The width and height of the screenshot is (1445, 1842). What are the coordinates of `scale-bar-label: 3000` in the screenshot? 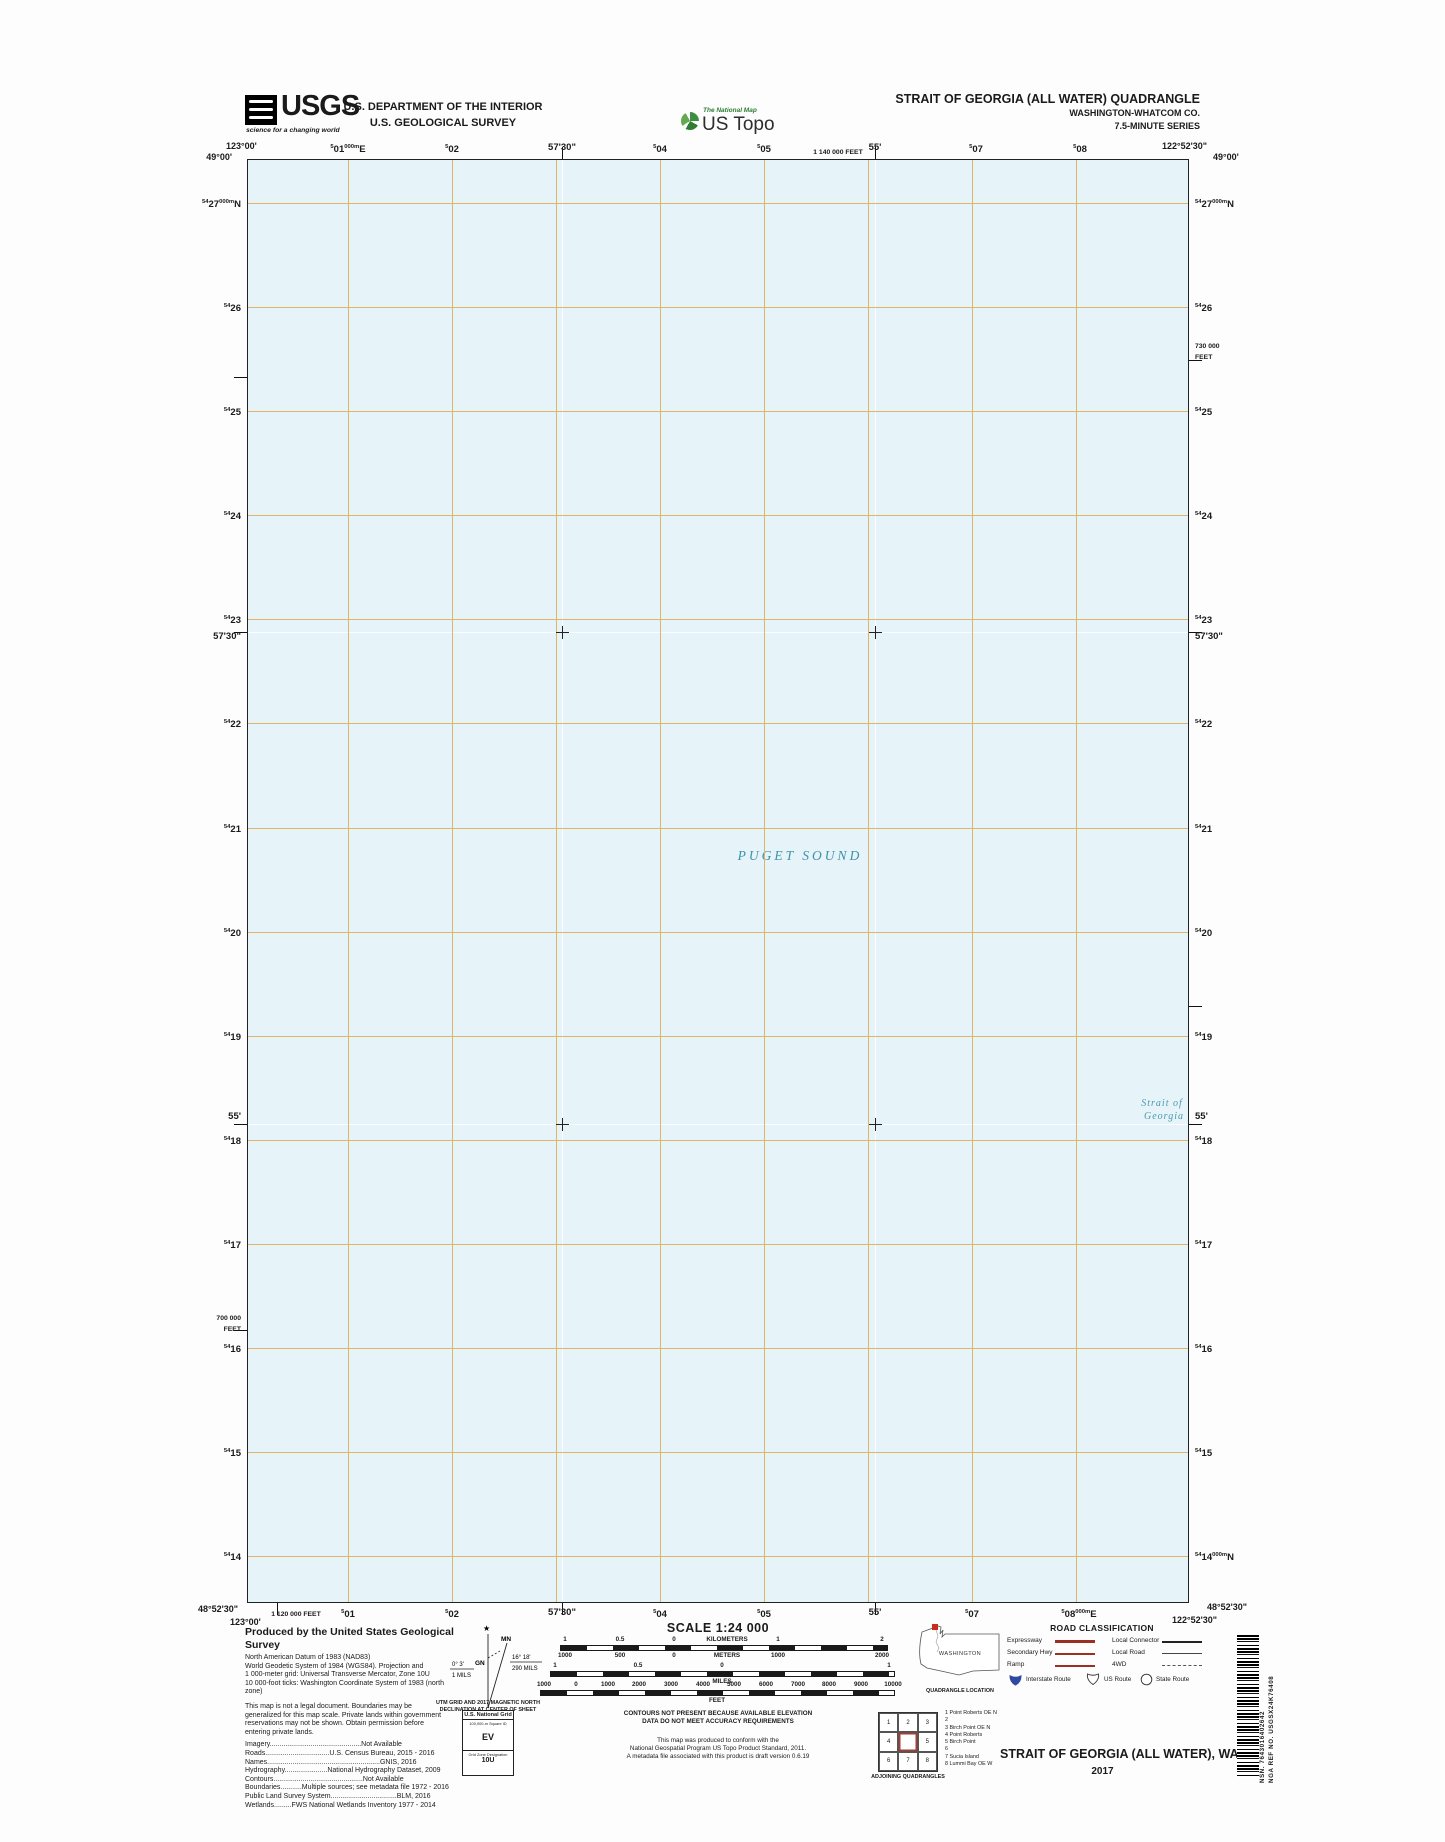 It's located at (671, 1684).